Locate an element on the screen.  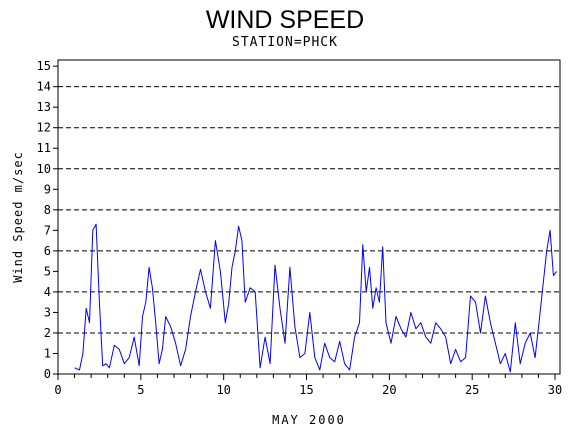
y-axis-label: Wind Speed m/sec is located at coordinates (18, 217).